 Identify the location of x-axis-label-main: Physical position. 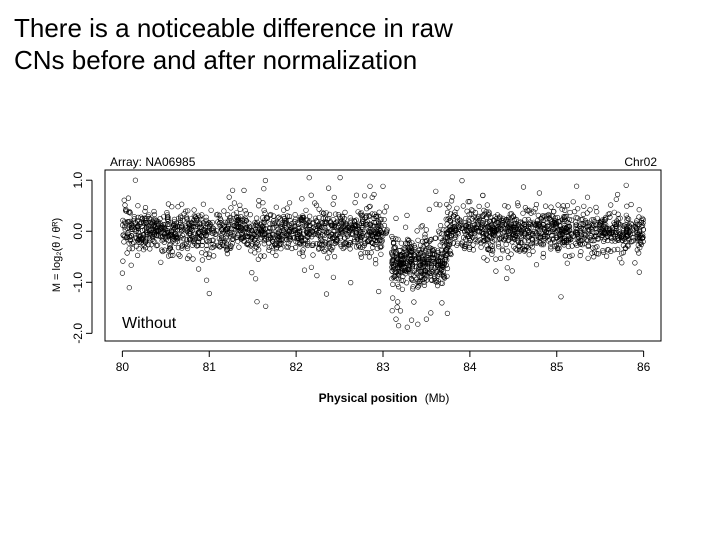
(368, 398).